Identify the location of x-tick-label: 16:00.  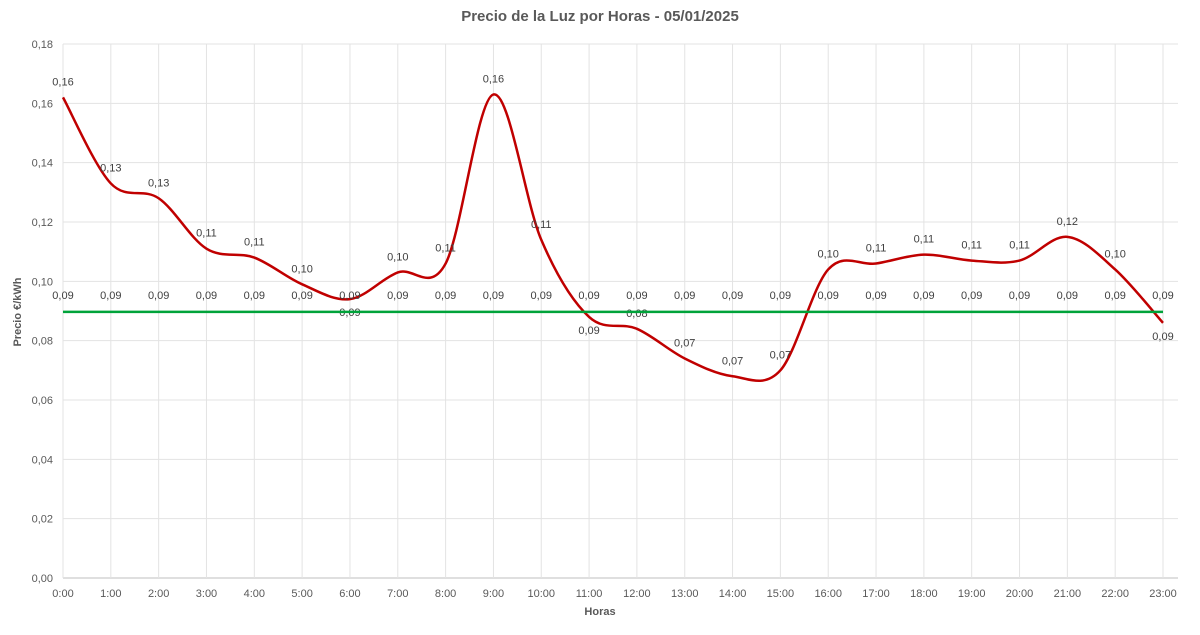
(828, 594).